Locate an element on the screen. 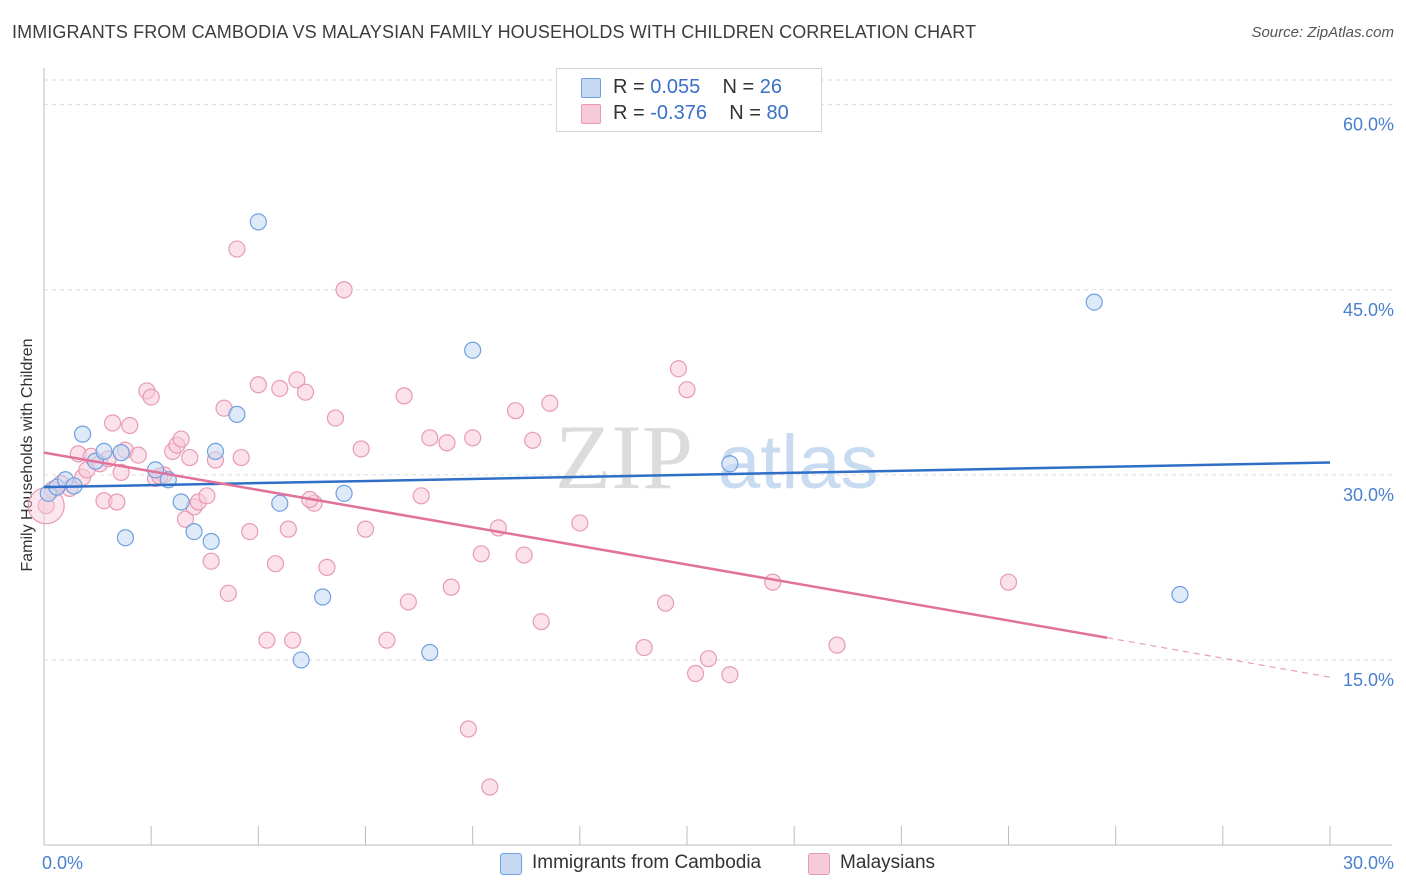  y-tick-label-60: 60.0% is located at coordinates (1368, 125).